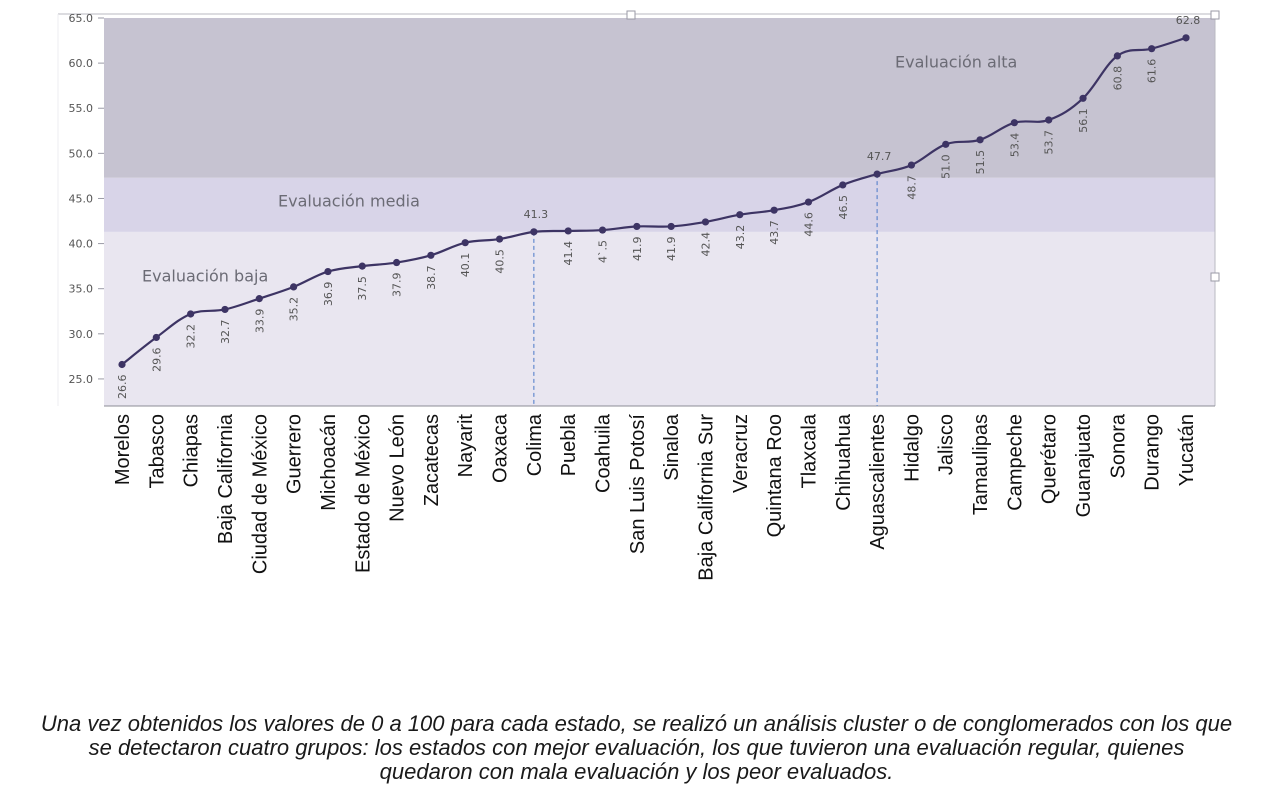 The width and height of the screenshot is (1273, 796). Describe the element at coordinates (568, 253) in the screenshot. I see `data-label: 41.4` at that location.